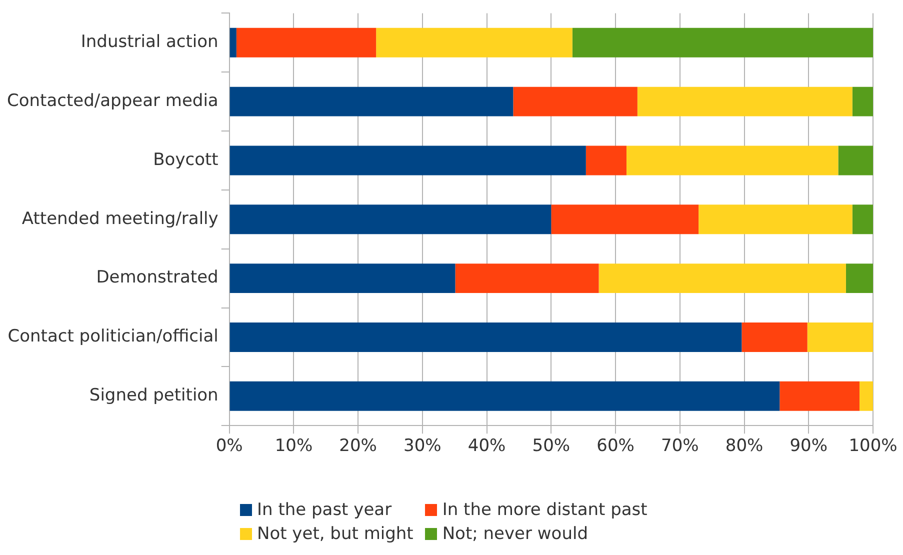  What do you see at coordinates (153, 396) in the screenshot?
I see `y-tick-label: Signed petition` at bounding box center [153, 396].